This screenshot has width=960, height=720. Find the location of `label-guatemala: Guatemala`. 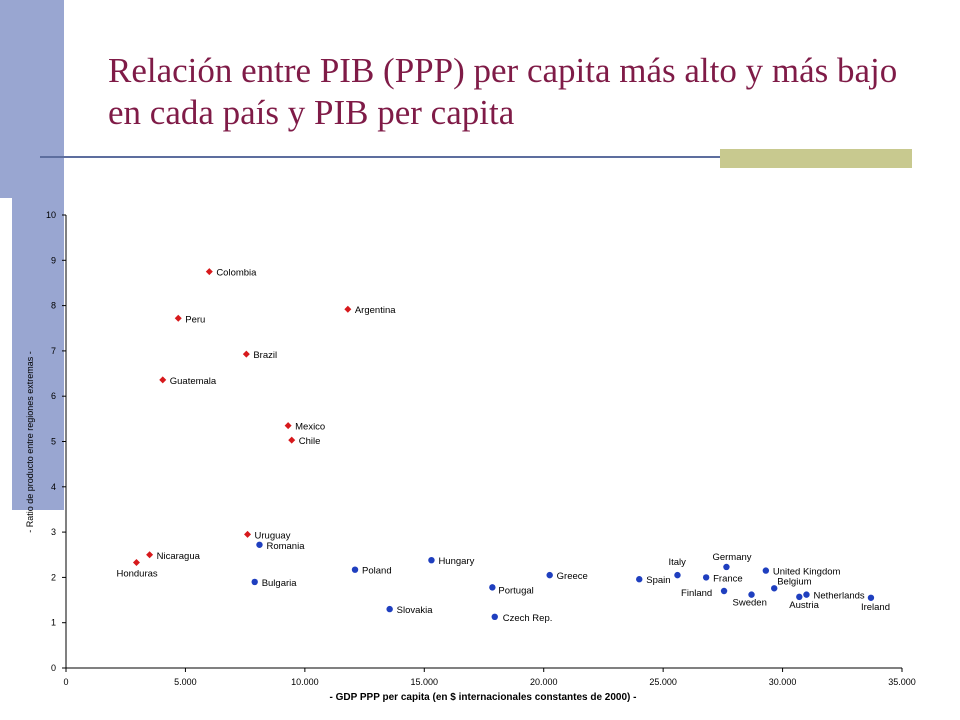

label-guatemala: Guatemala is located at coordinates (193, 381).